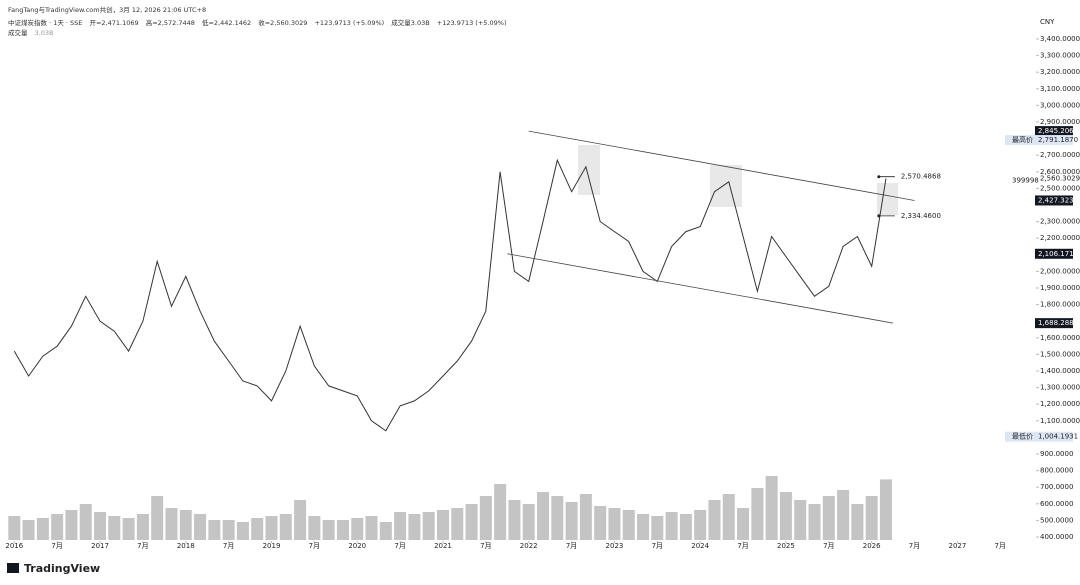  What do you see at coordinates (18, 33) in the screenshot?
I see `volume-label: 成交量` at bounding box center [18, 33].